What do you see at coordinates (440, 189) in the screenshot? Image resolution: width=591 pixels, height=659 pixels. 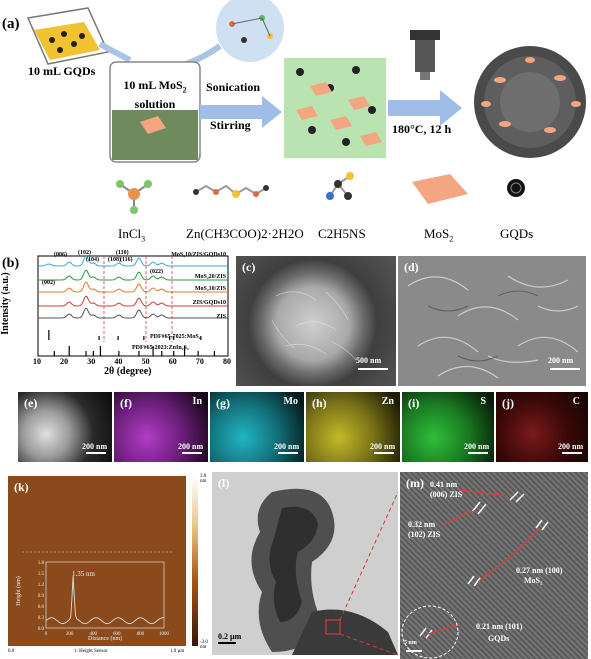 I see `mos2-sheet-icon` at bounding box center [440, 189].